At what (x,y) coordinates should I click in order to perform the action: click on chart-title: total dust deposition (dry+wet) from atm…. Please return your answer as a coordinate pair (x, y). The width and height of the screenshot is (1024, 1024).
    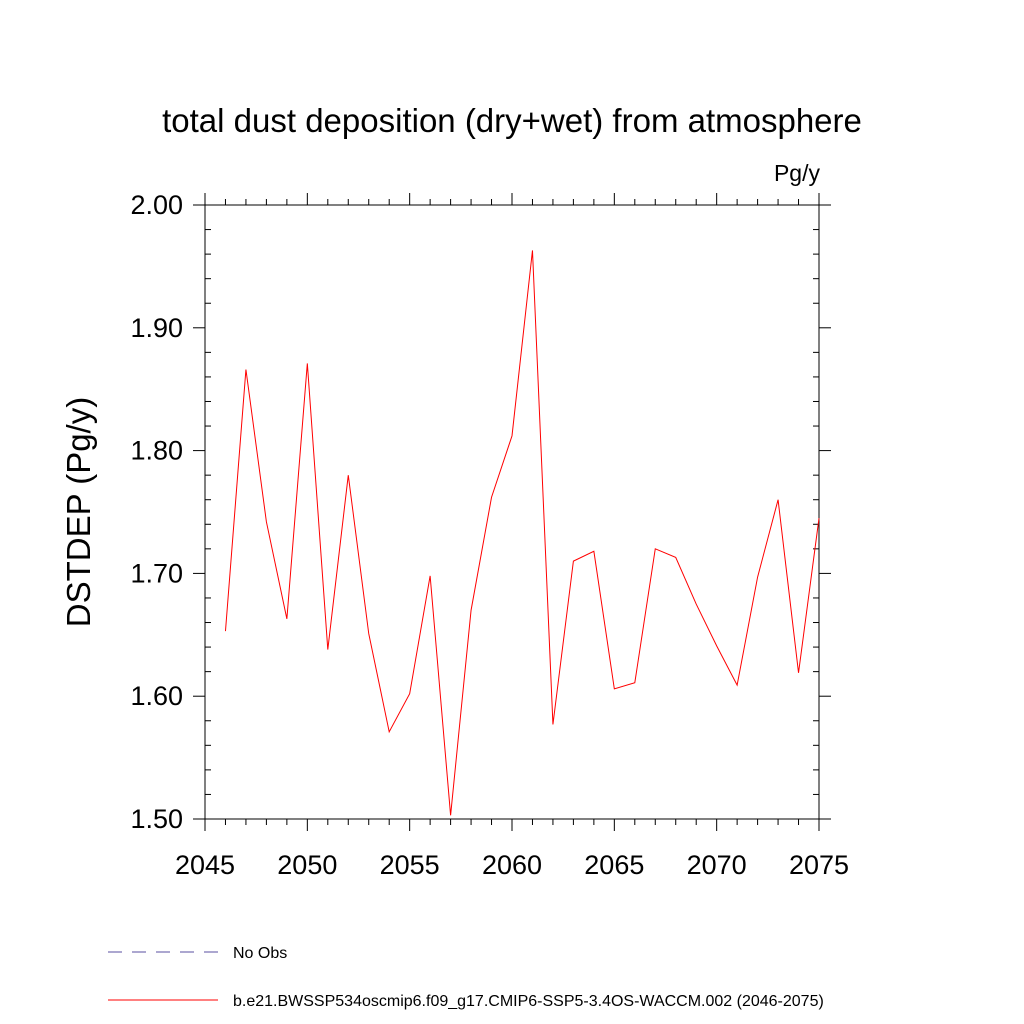
    Looking at the image, I should click on (512, 120).